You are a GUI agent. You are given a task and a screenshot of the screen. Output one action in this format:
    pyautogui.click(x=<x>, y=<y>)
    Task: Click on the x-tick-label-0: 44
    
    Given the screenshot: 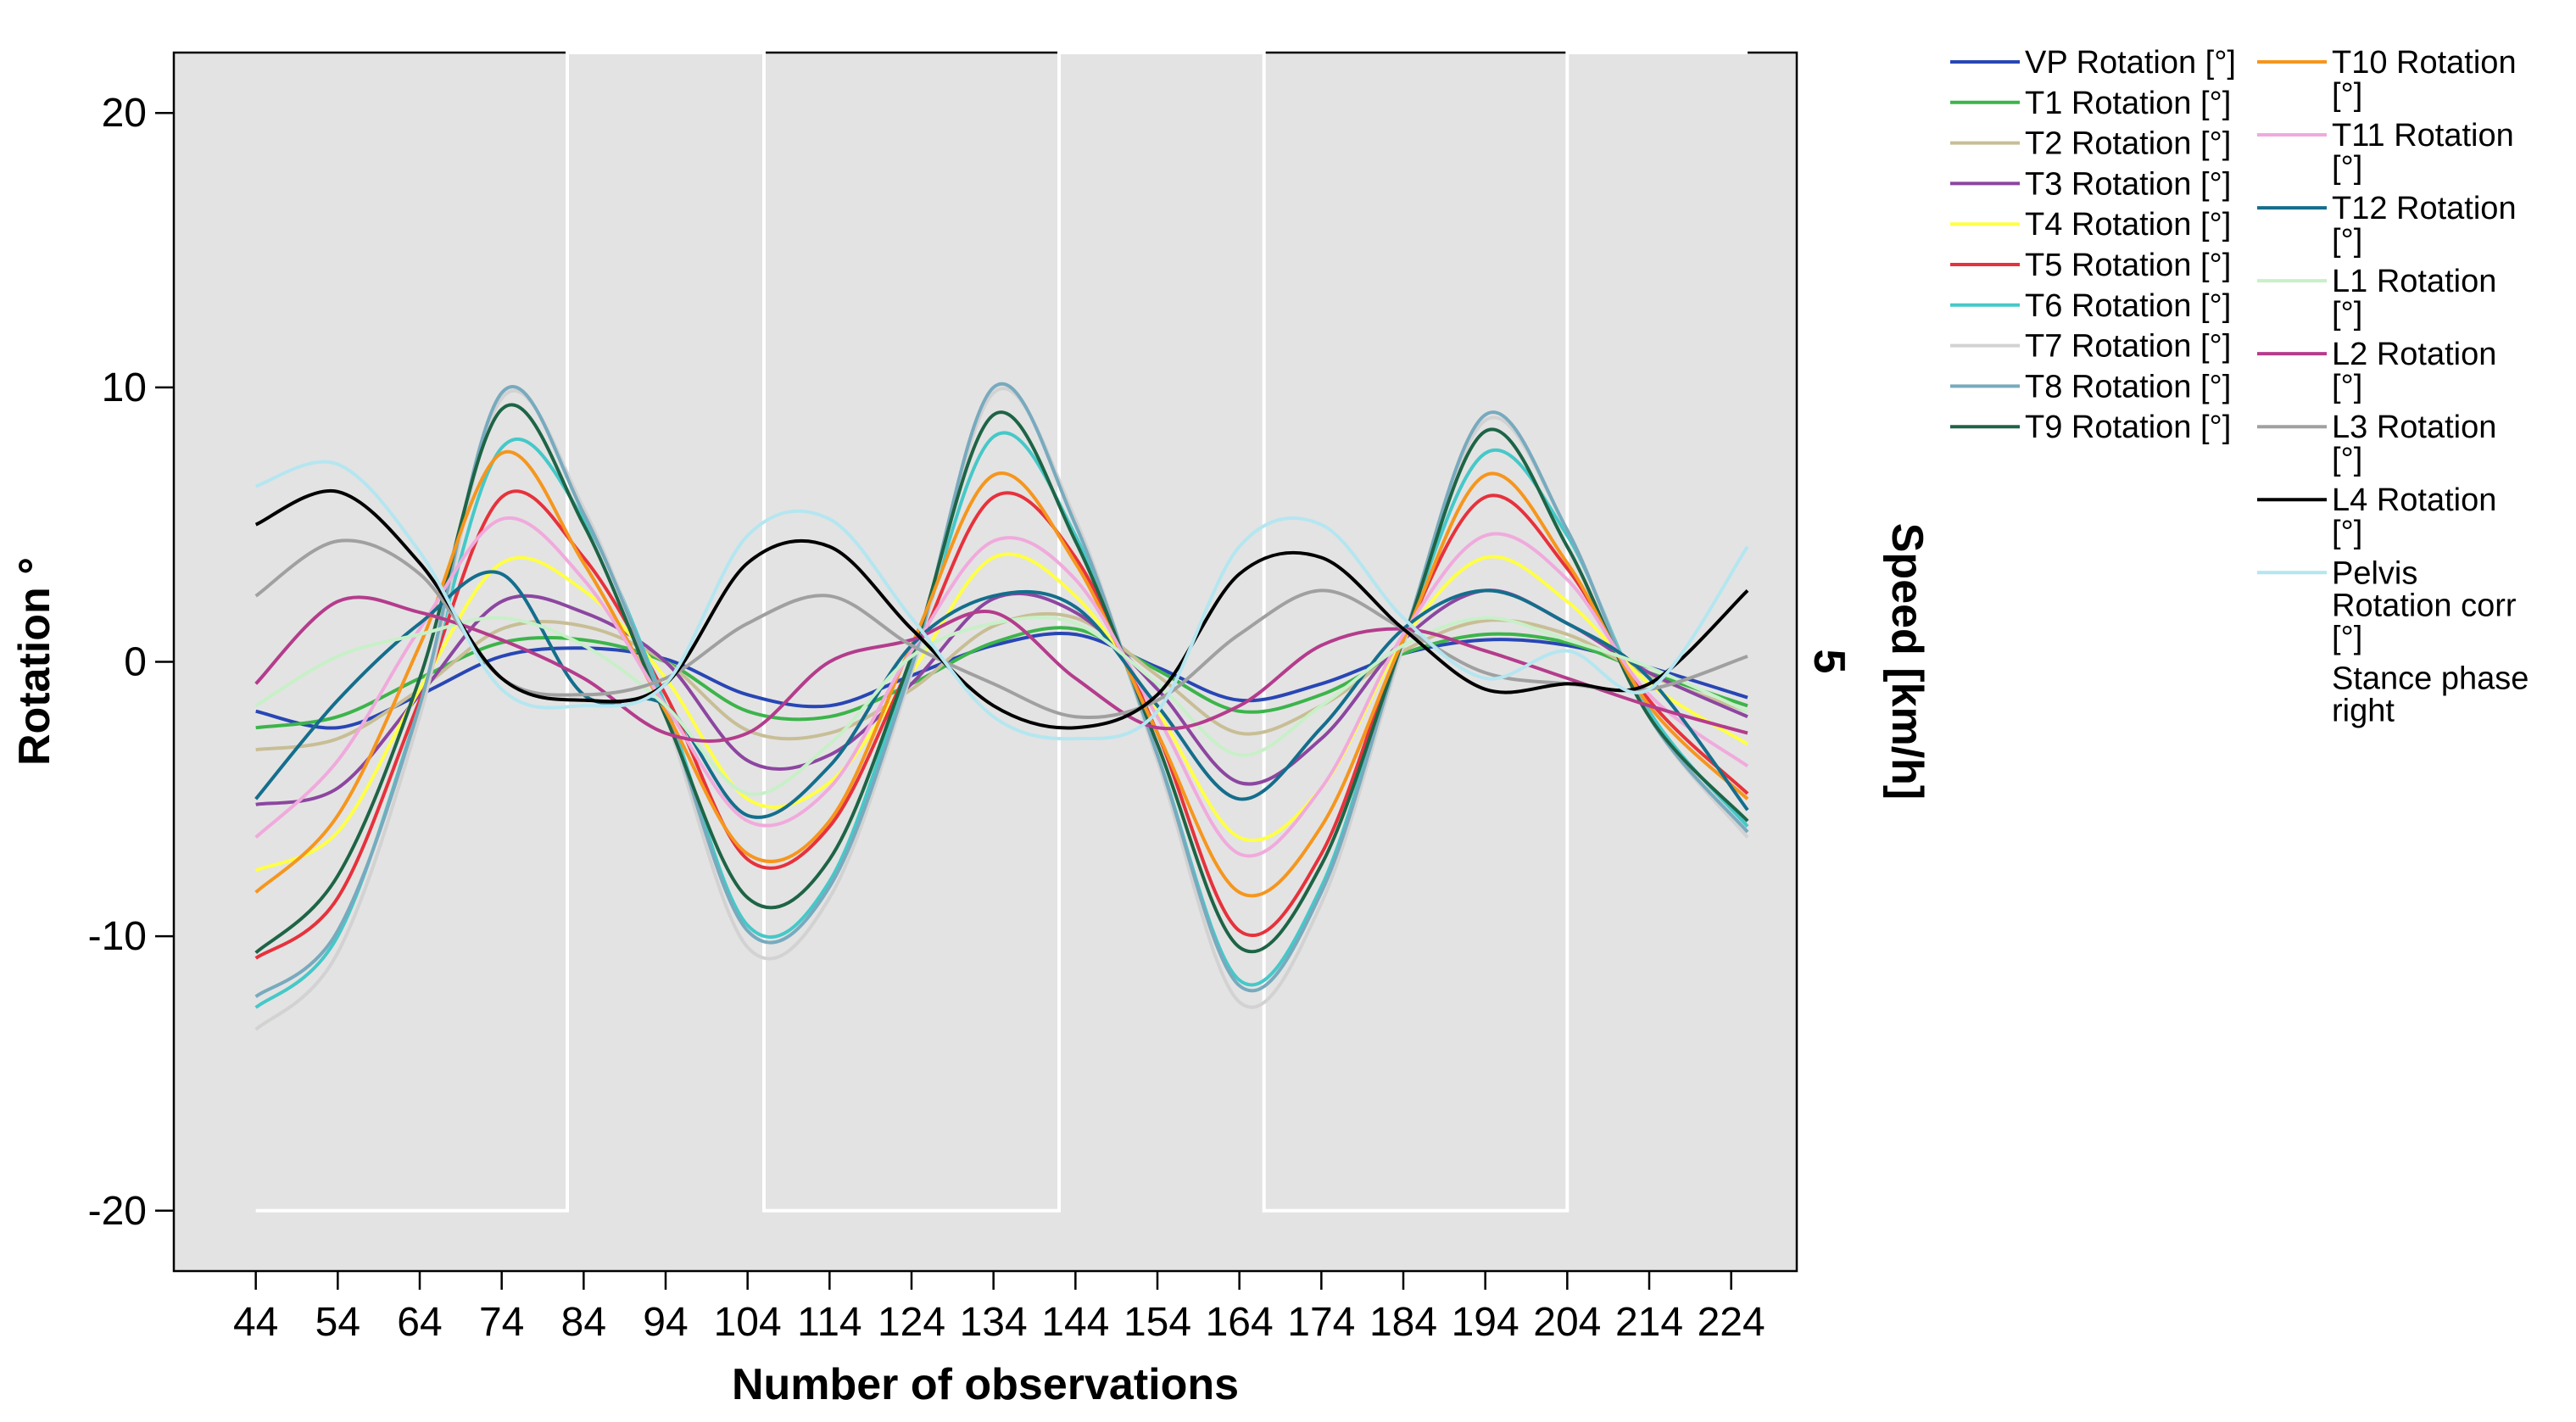 What is the action you would take?
    pyautogui.click(x=255, y=1322)
    